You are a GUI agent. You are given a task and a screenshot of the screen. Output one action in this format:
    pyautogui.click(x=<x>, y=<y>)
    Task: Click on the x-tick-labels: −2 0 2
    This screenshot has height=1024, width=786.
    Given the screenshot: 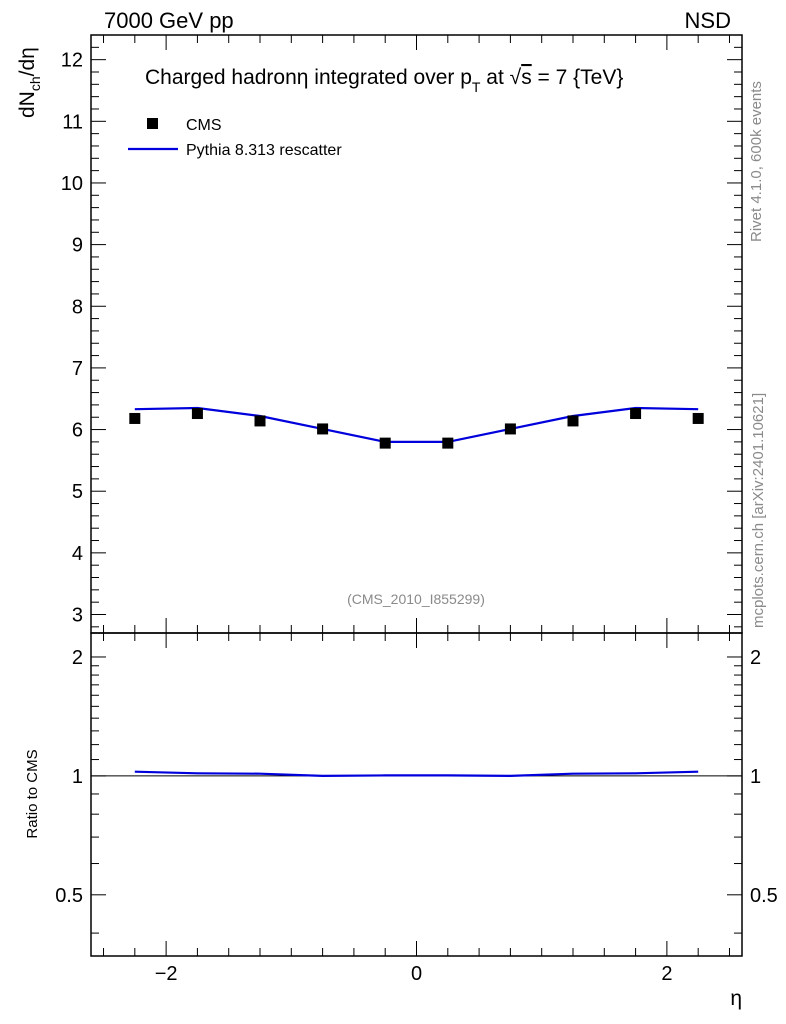 What is the action you would take?
    pyautogui.click(x=414, y=974)
    